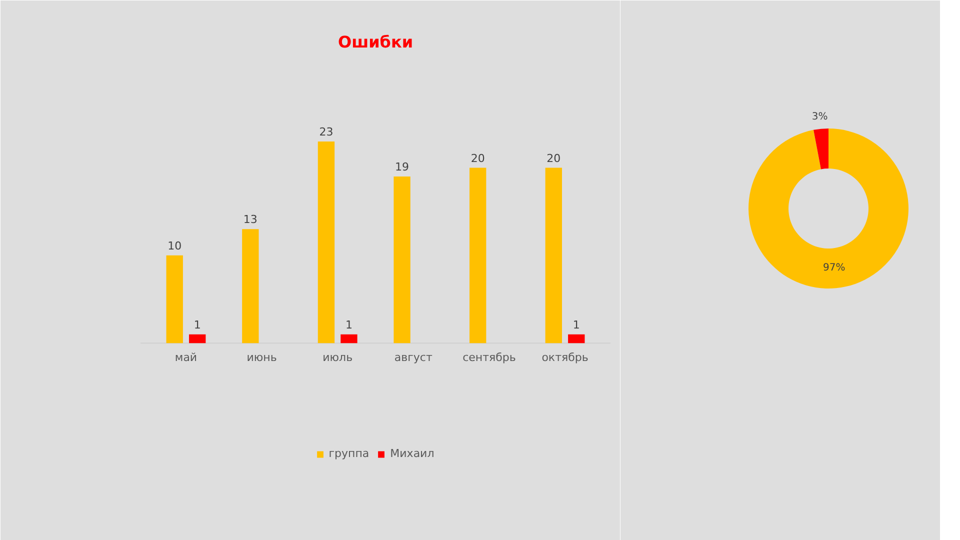  Describe the element at coordinates (565, 357) in the screenshot. I see `x-tick-label: октябрь` at that location.